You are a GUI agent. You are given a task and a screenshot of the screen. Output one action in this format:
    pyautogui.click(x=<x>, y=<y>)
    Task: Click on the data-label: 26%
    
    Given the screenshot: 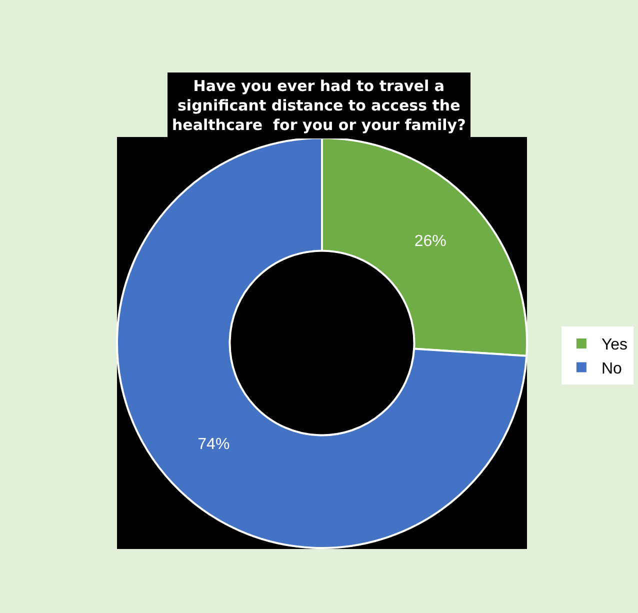 What is the action you would take?
    pyautogui.click(x=430, y=241)
    